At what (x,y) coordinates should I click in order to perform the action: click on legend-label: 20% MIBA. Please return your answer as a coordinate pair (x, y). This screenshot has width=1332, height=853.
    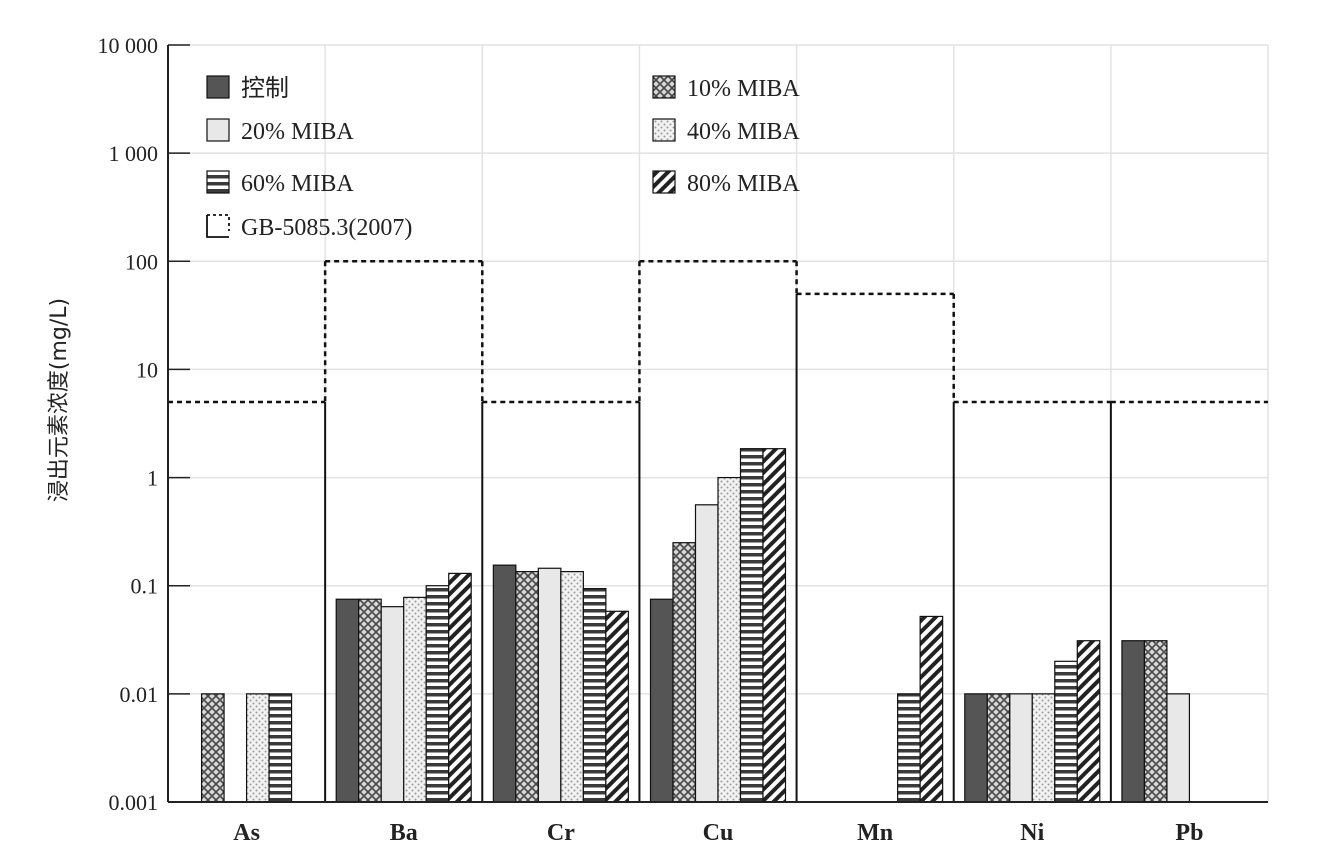
    Looking at the image, I should click on (297, 132).